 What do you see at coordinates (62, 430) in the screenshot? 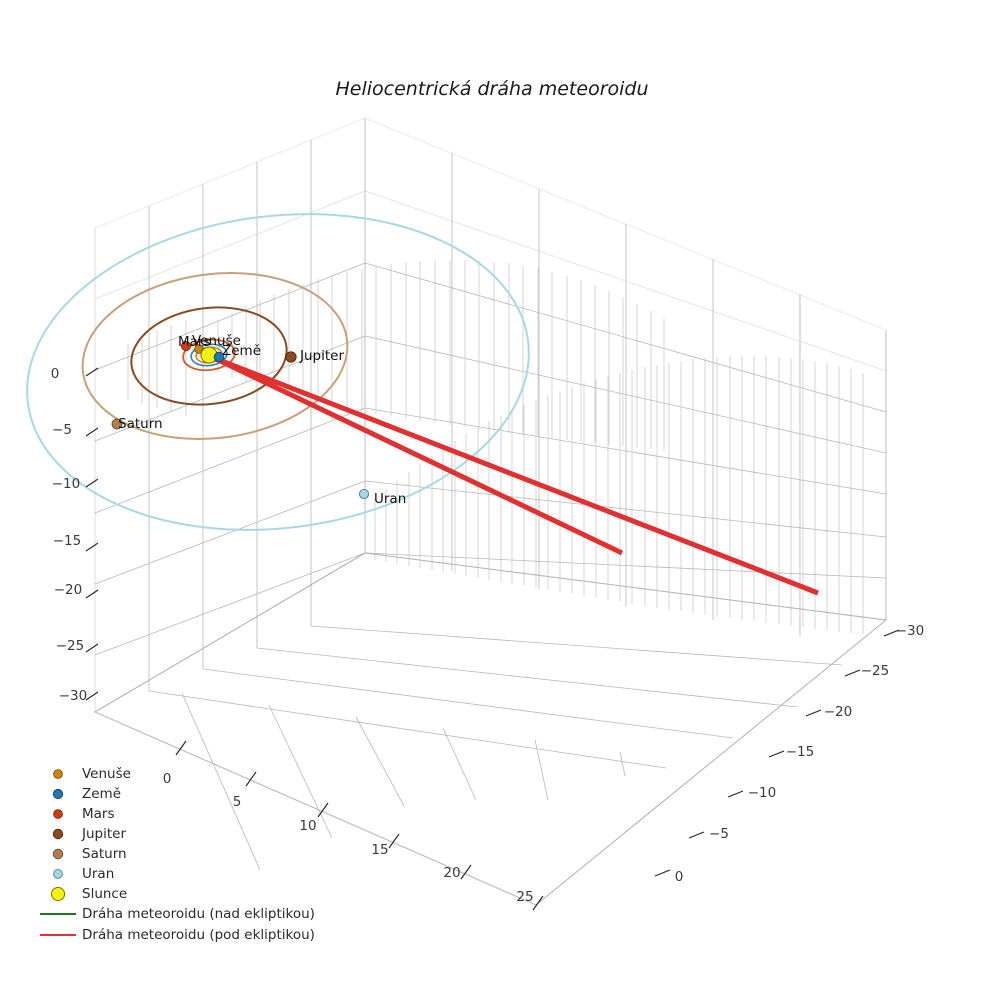
I see `z-tick-1: −5` at bounding box center [62, 430].